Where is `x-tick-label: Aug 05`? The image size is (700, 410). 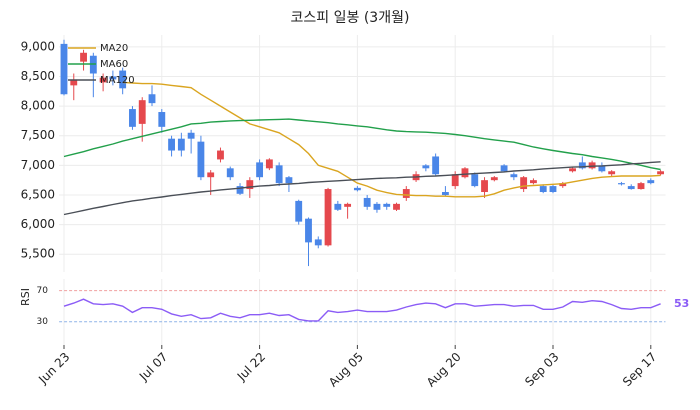
x-tick-label: Aug 05 is located at coordinates (346, 370).